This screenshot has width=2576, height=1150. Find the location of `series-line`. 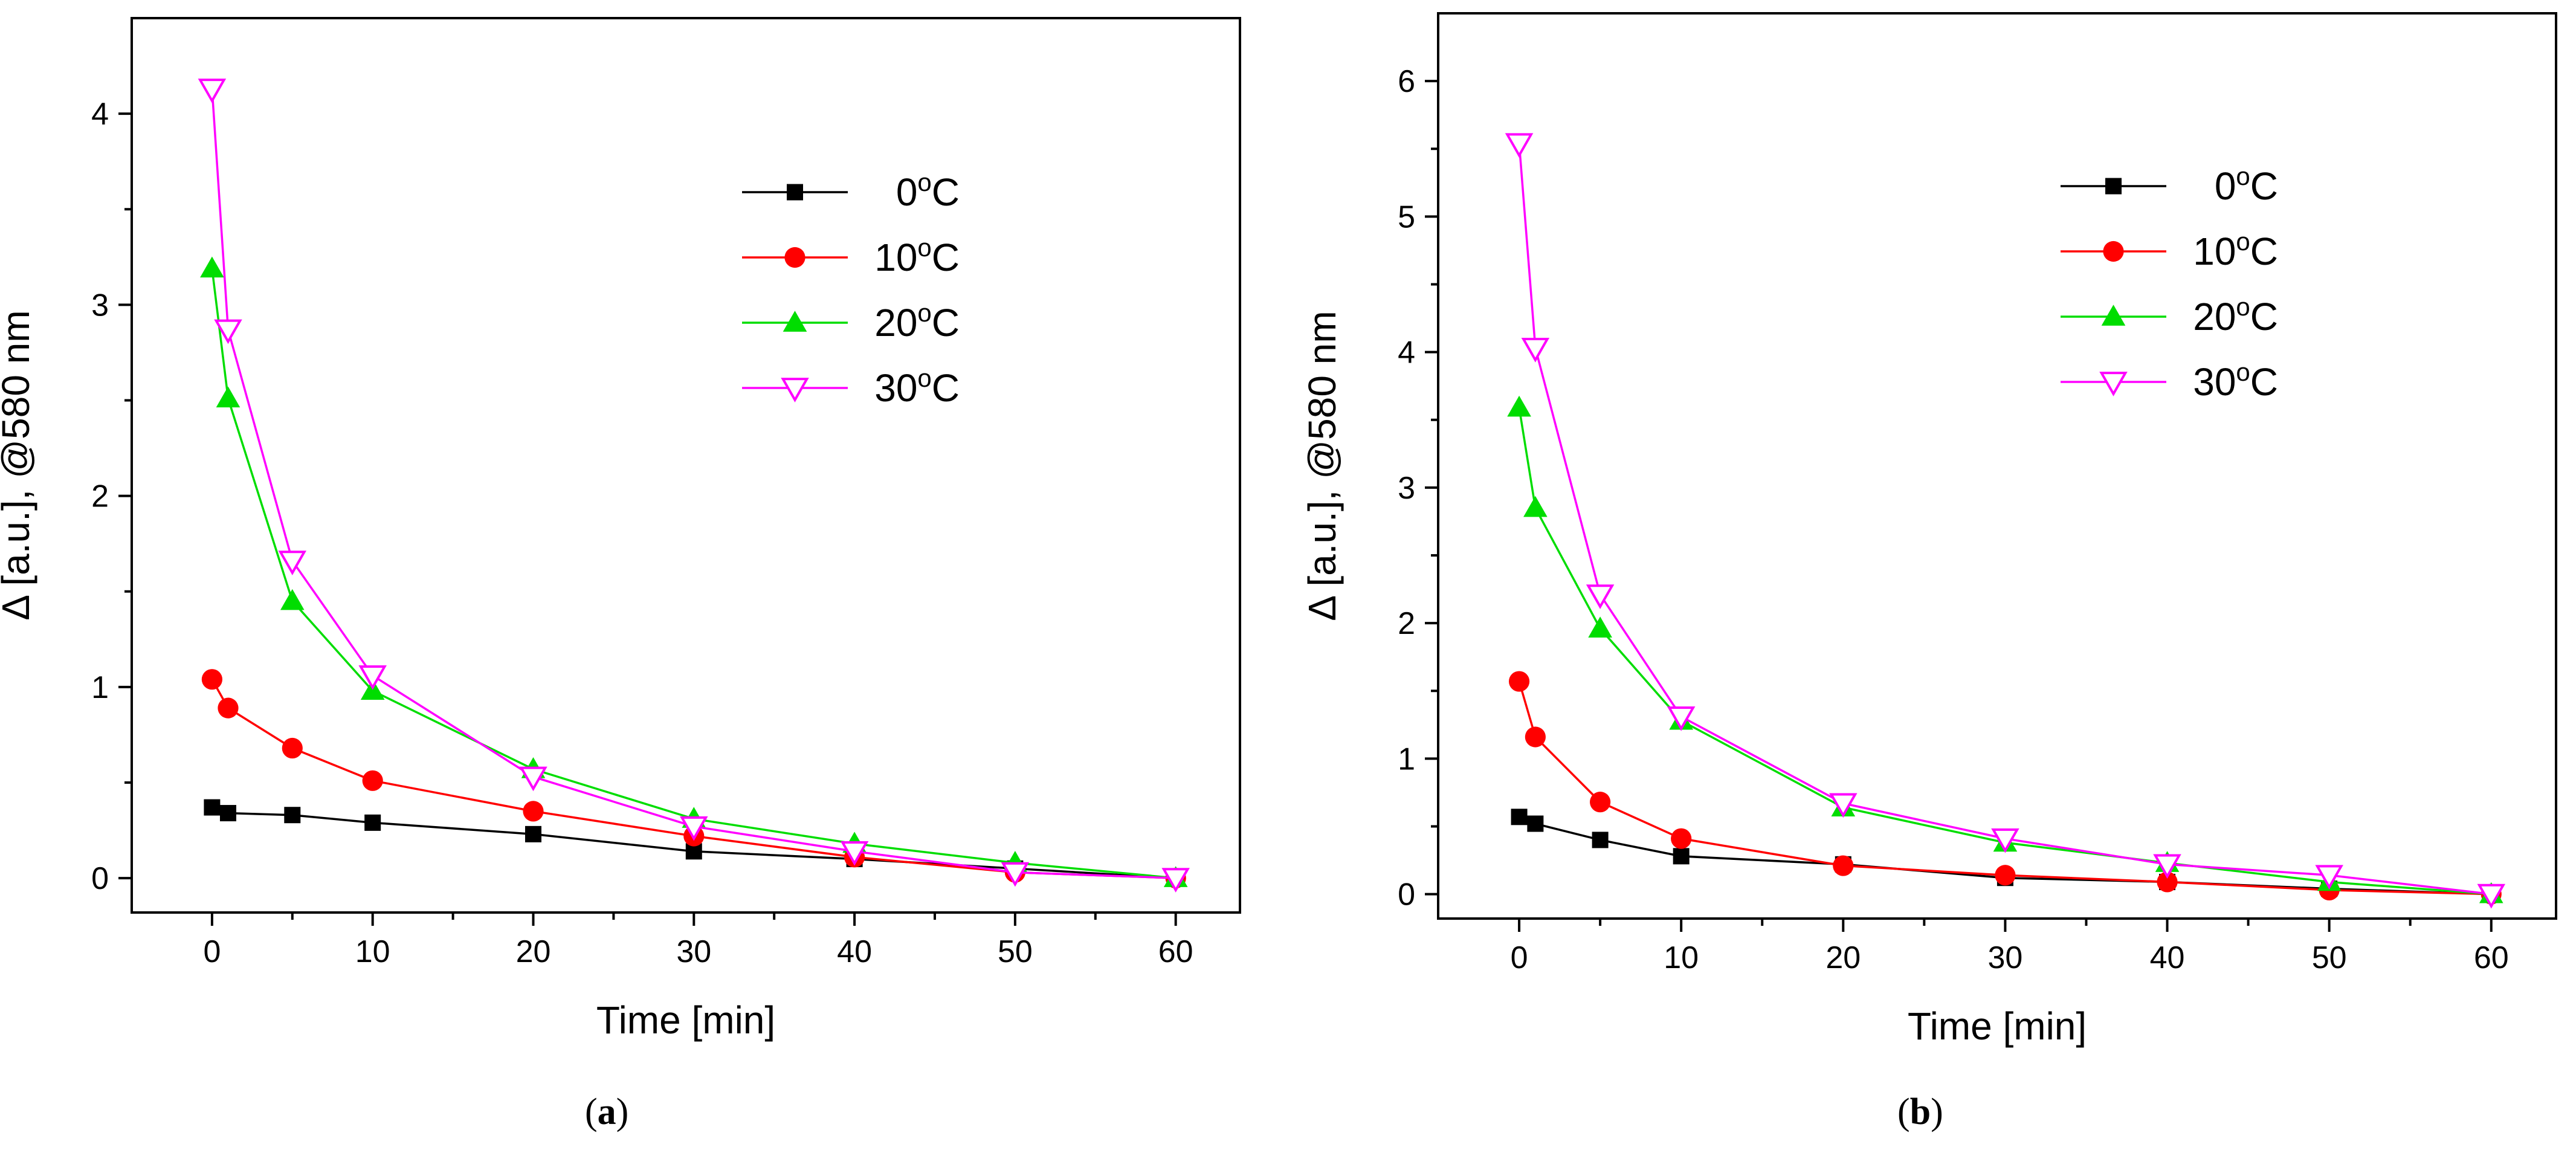

series-line is located at coordinates (2005, 788).